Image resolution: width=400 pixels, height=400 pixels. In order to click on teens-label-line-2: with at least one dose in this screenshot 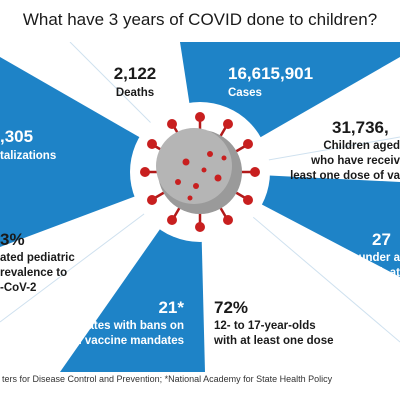, I will do `click(274, 341)`.